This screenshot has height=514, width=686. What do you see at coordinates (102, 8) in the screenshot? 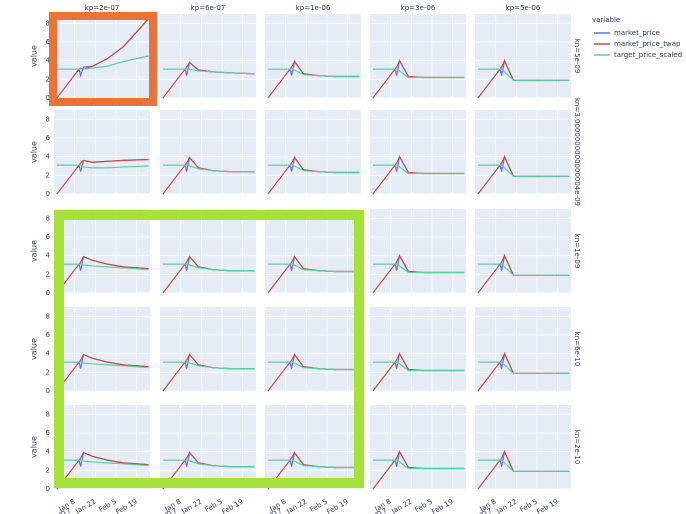
I see `column-label: kp=2e-07` at bounding box center [102, 8].